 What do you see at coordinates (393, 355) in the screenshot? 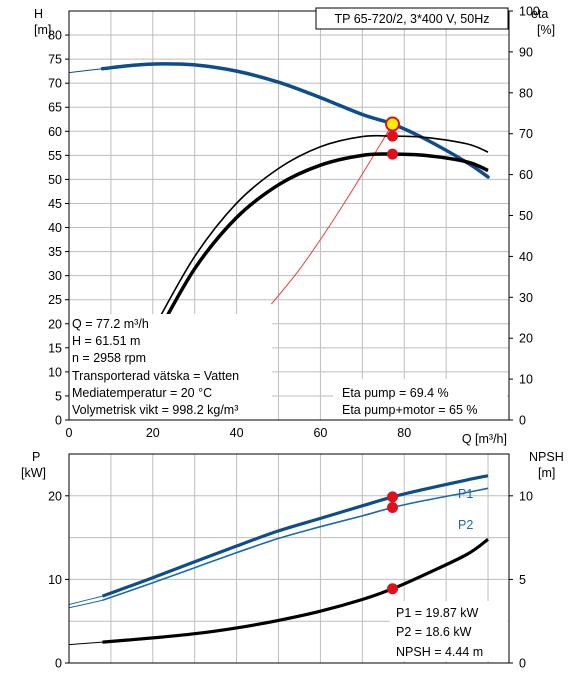
I see `operating-point-markers` at bounding box center [393, 355].